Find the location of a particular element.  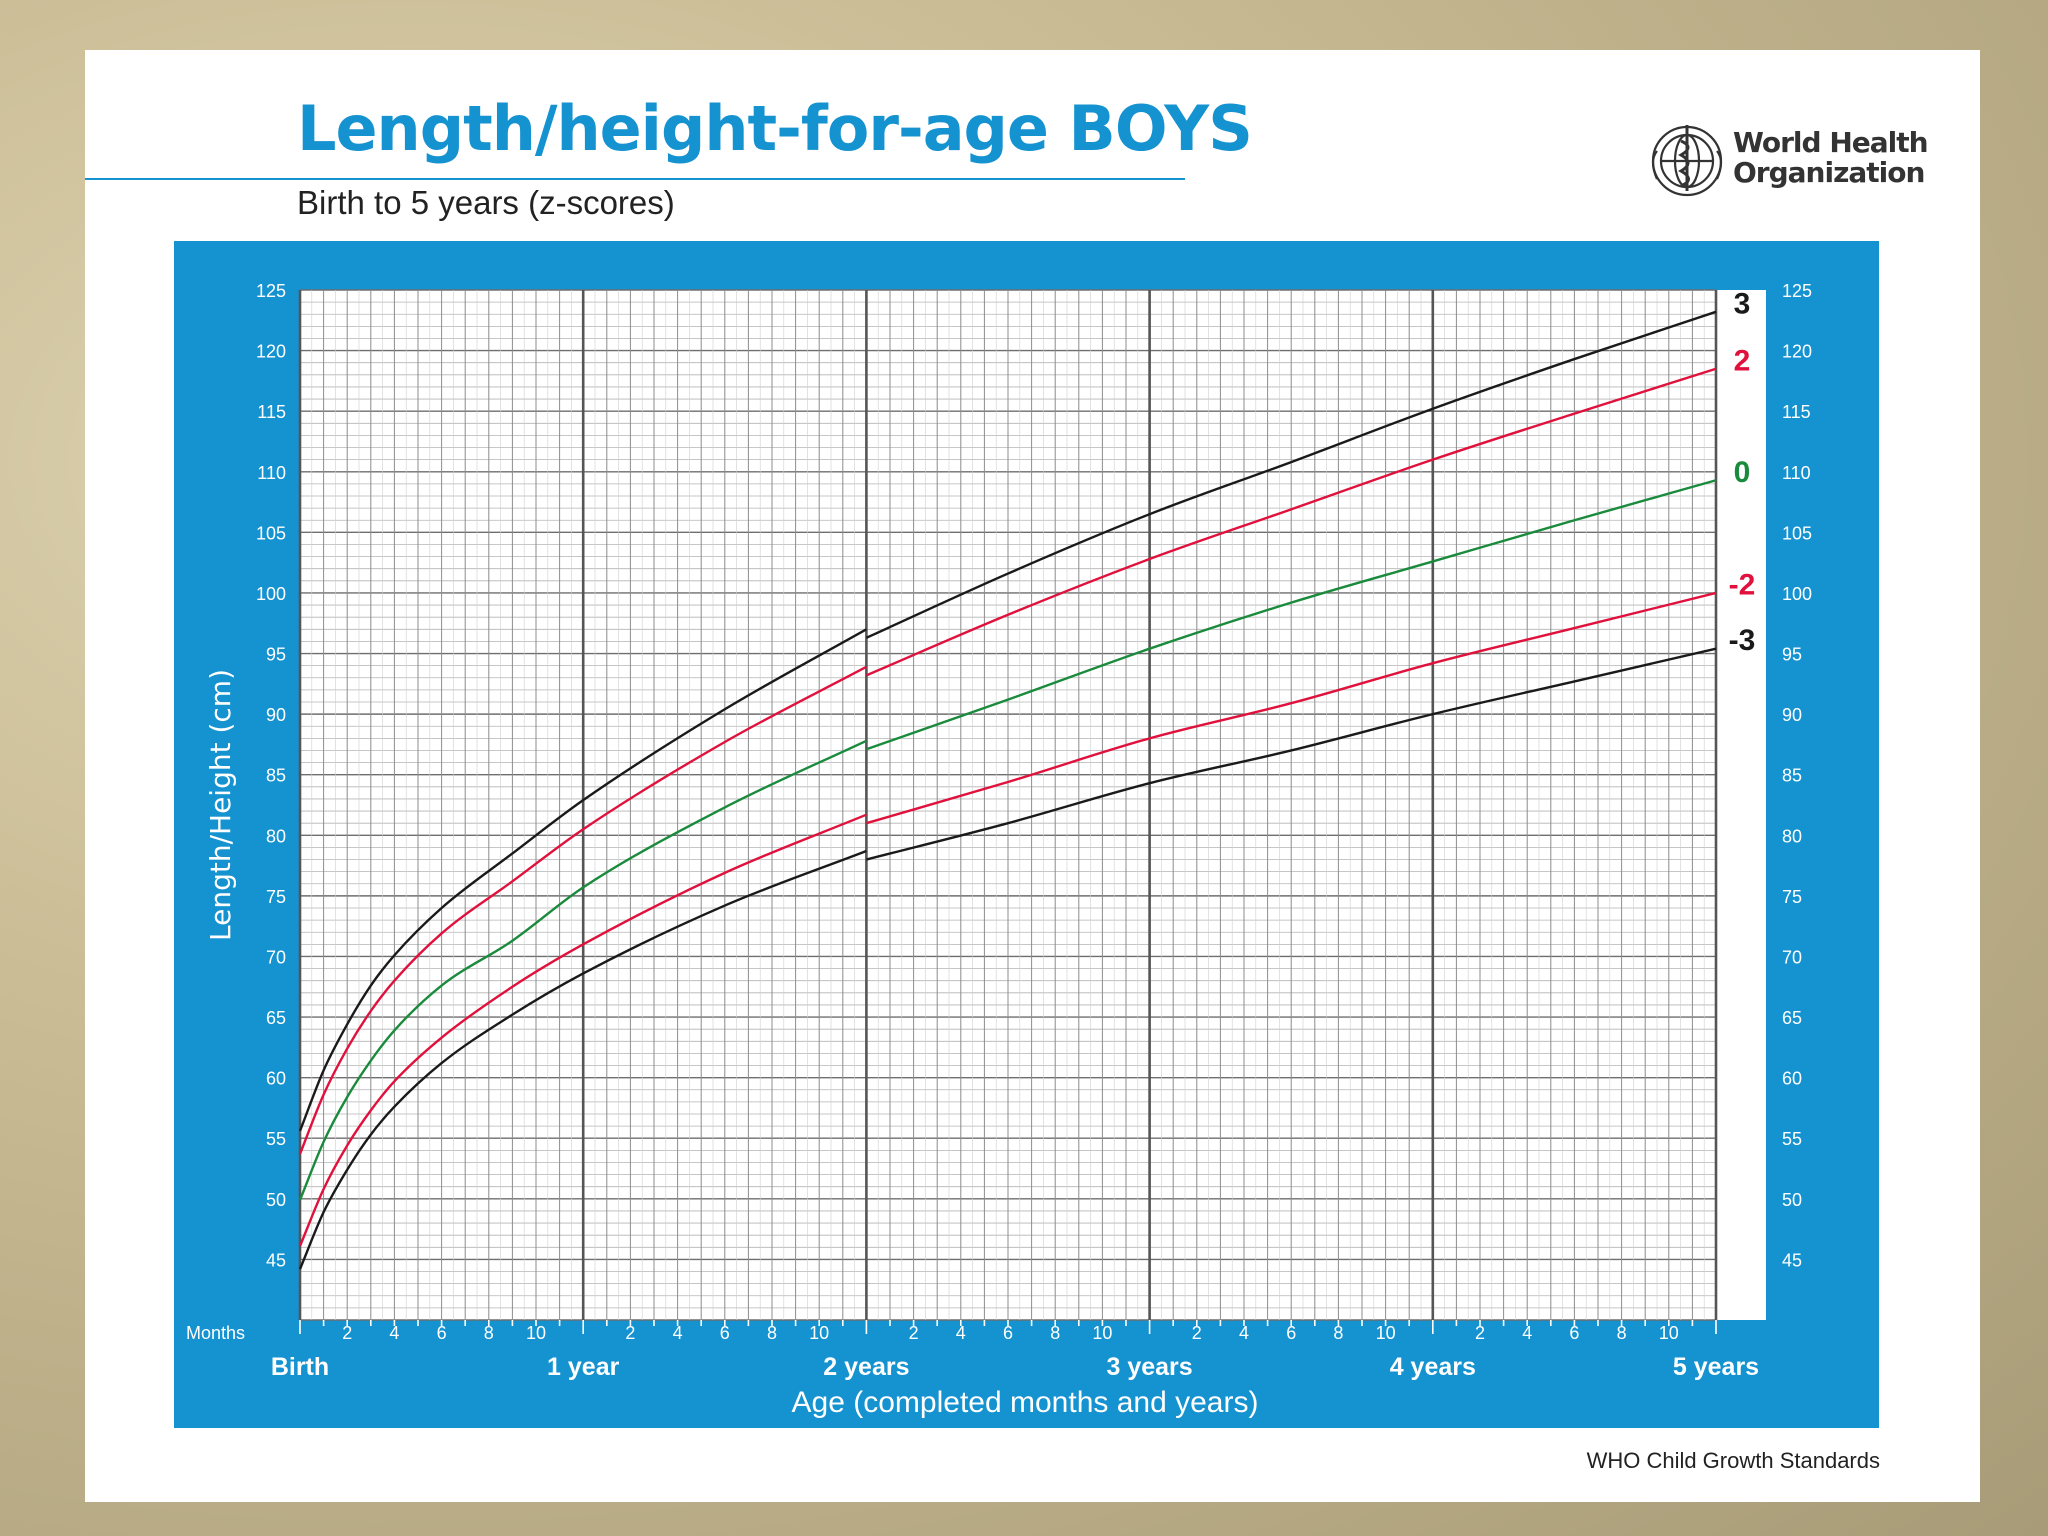

who-emblem-icon is located at coordinates (1687, 161).